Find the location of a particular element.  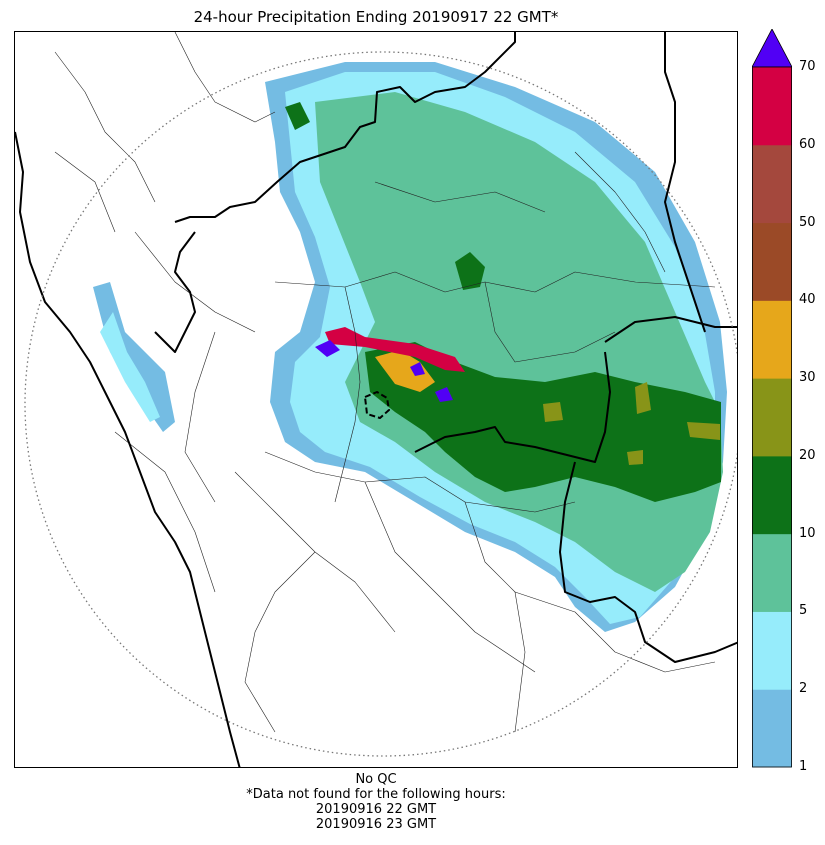

colorbar-tick-label: 2 is located at coordinates (803, 689).